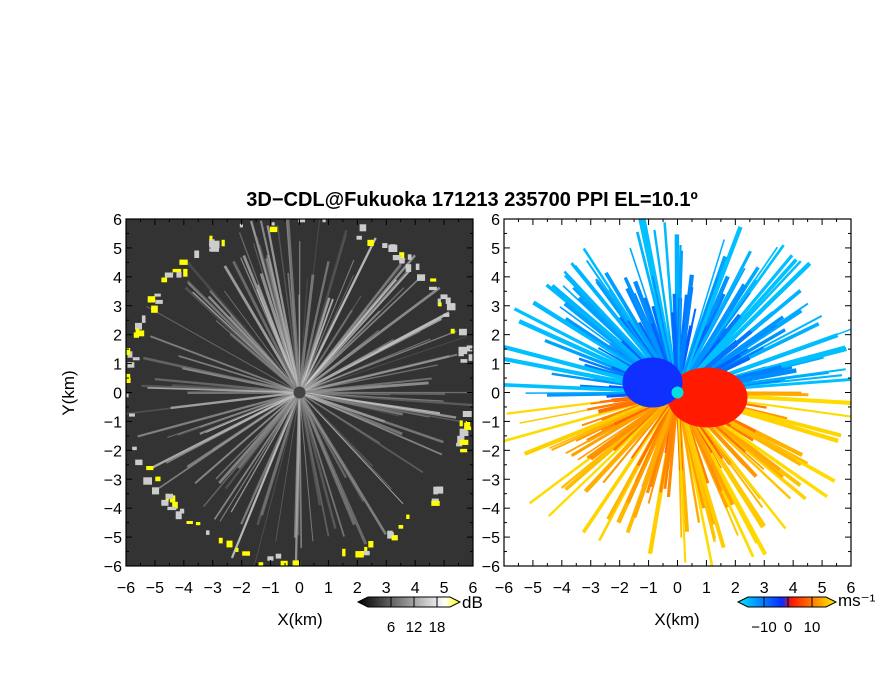 The height and width of the screenshot is (680, 880). Describe the element at coordinates (437, 627) in the screenshot. I see `colorbar-tick-label: 18` at that location.